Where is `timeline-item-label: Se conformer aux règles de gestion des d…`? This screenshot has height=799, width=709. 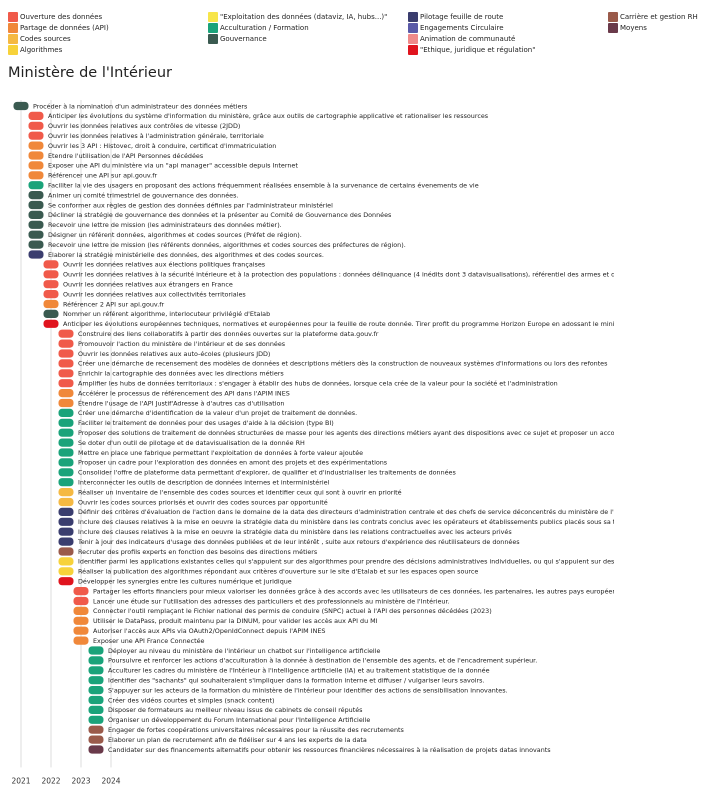 timeline-item-label: Se conformer aux règles de gestion des d… is located at coordinates (190, 205).